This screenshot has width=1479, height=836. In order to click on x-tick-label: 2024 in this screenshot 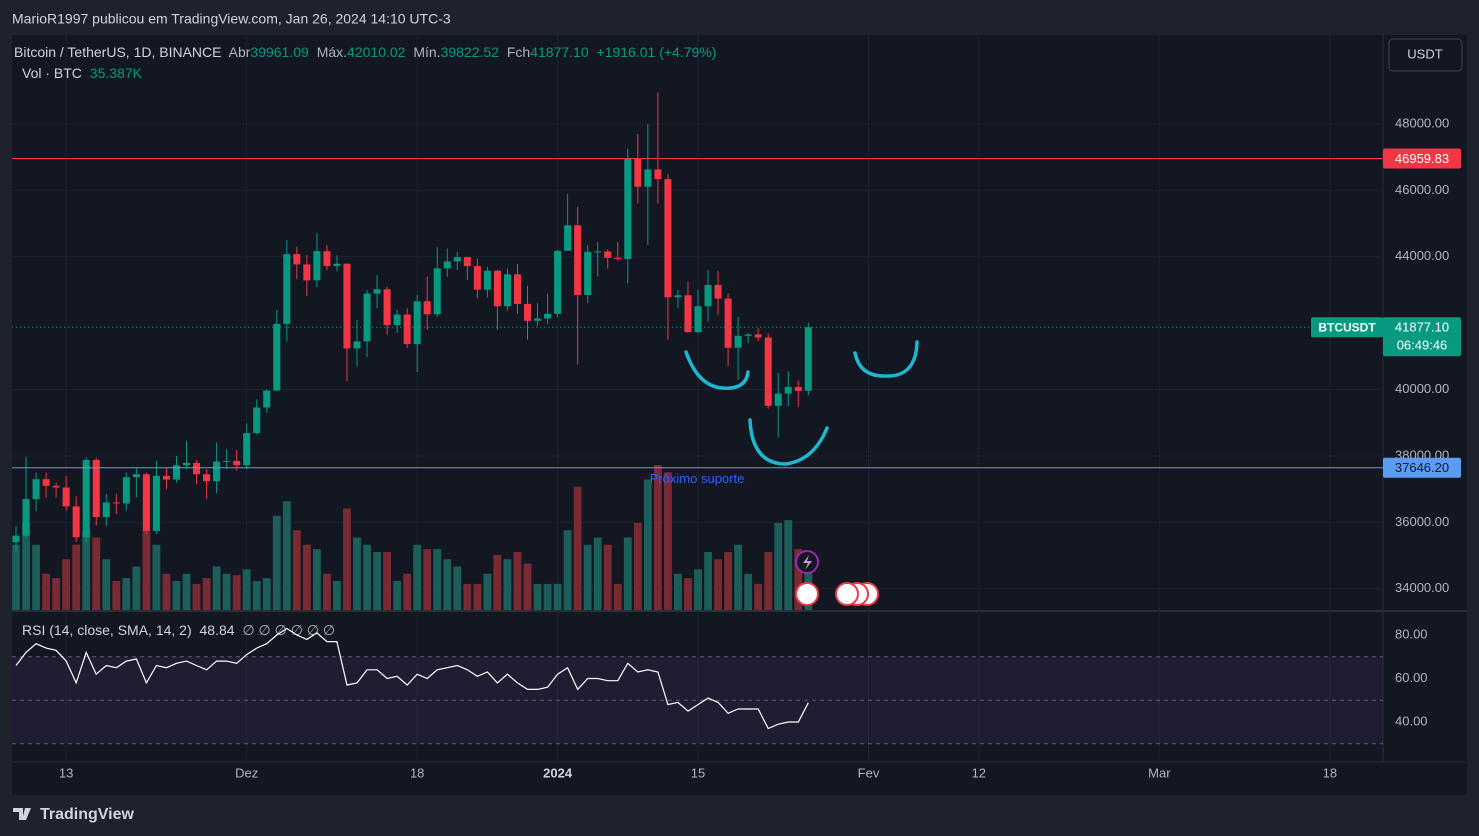, I will do `click(558, 772)`.